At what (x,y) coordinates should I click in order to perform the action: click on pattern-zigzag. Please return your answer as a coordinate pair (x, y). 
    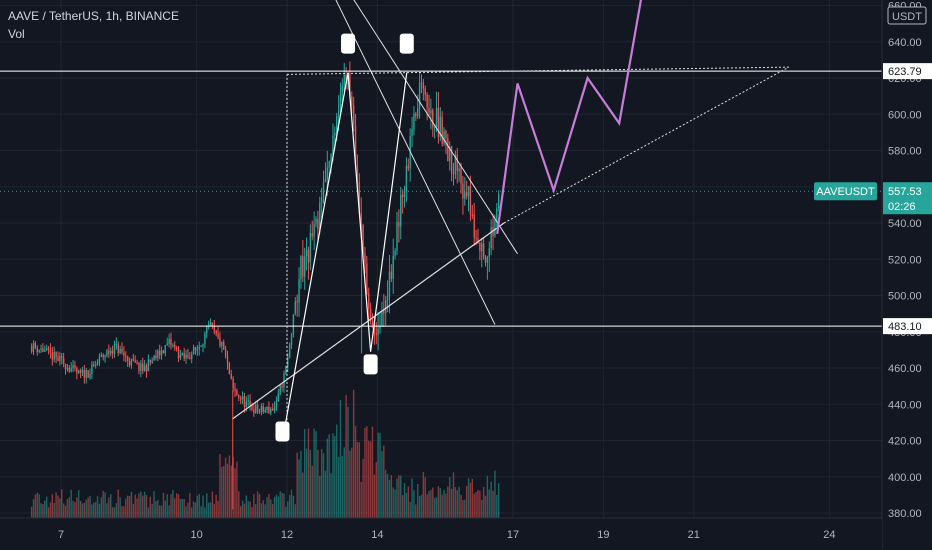
    Looking at the image, I should click on (346, 250).